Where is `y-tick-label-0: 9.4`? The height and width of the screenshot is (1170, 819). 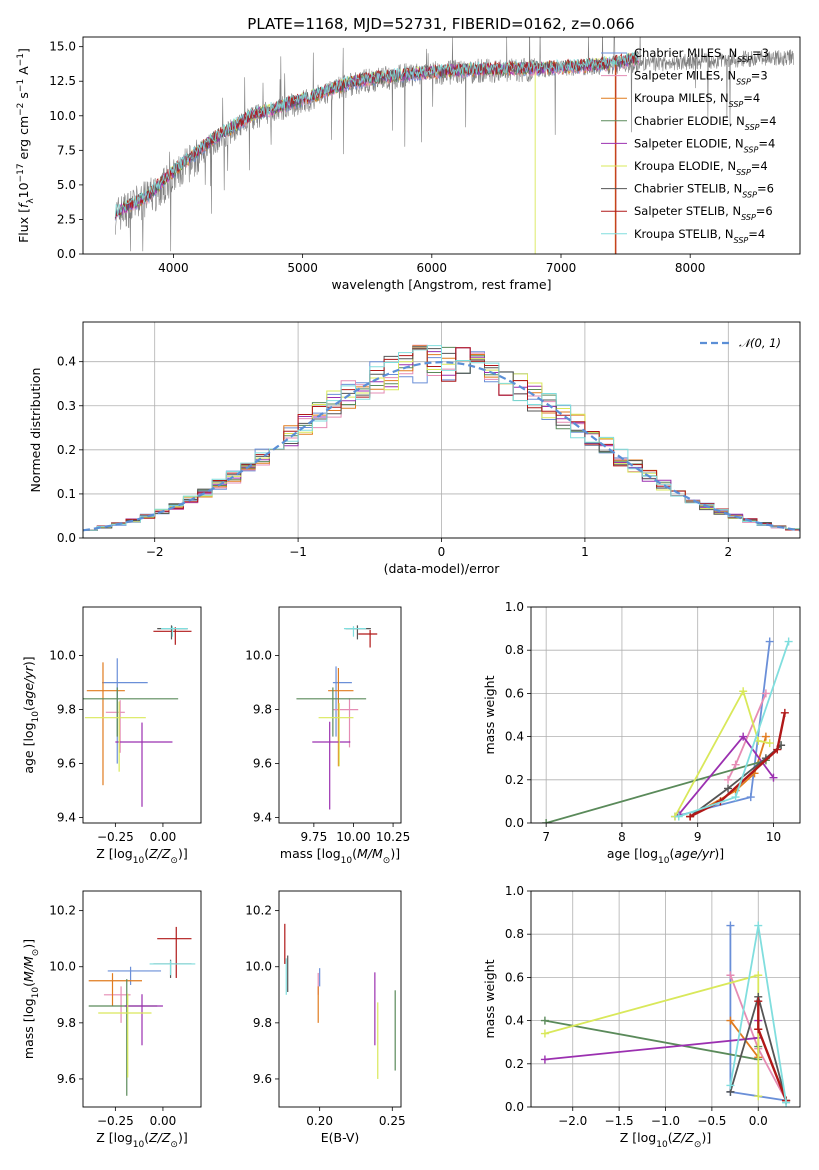
y-tick-label-0: 9.4 is located at coordinates (66, 818).